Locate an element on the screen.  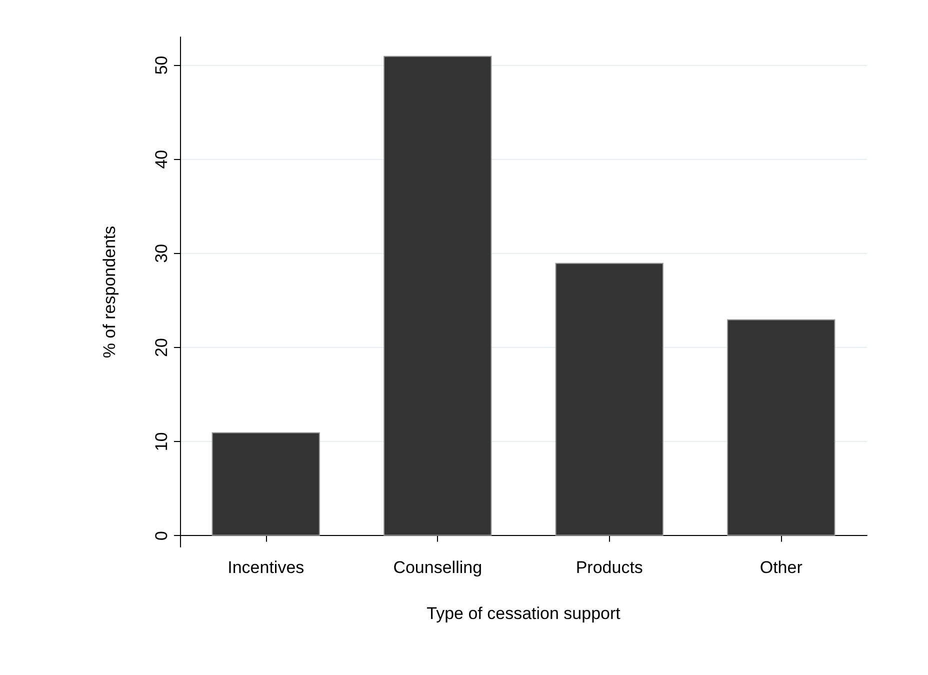
y-tick-label: 50 is located at coordinates (161, 65).